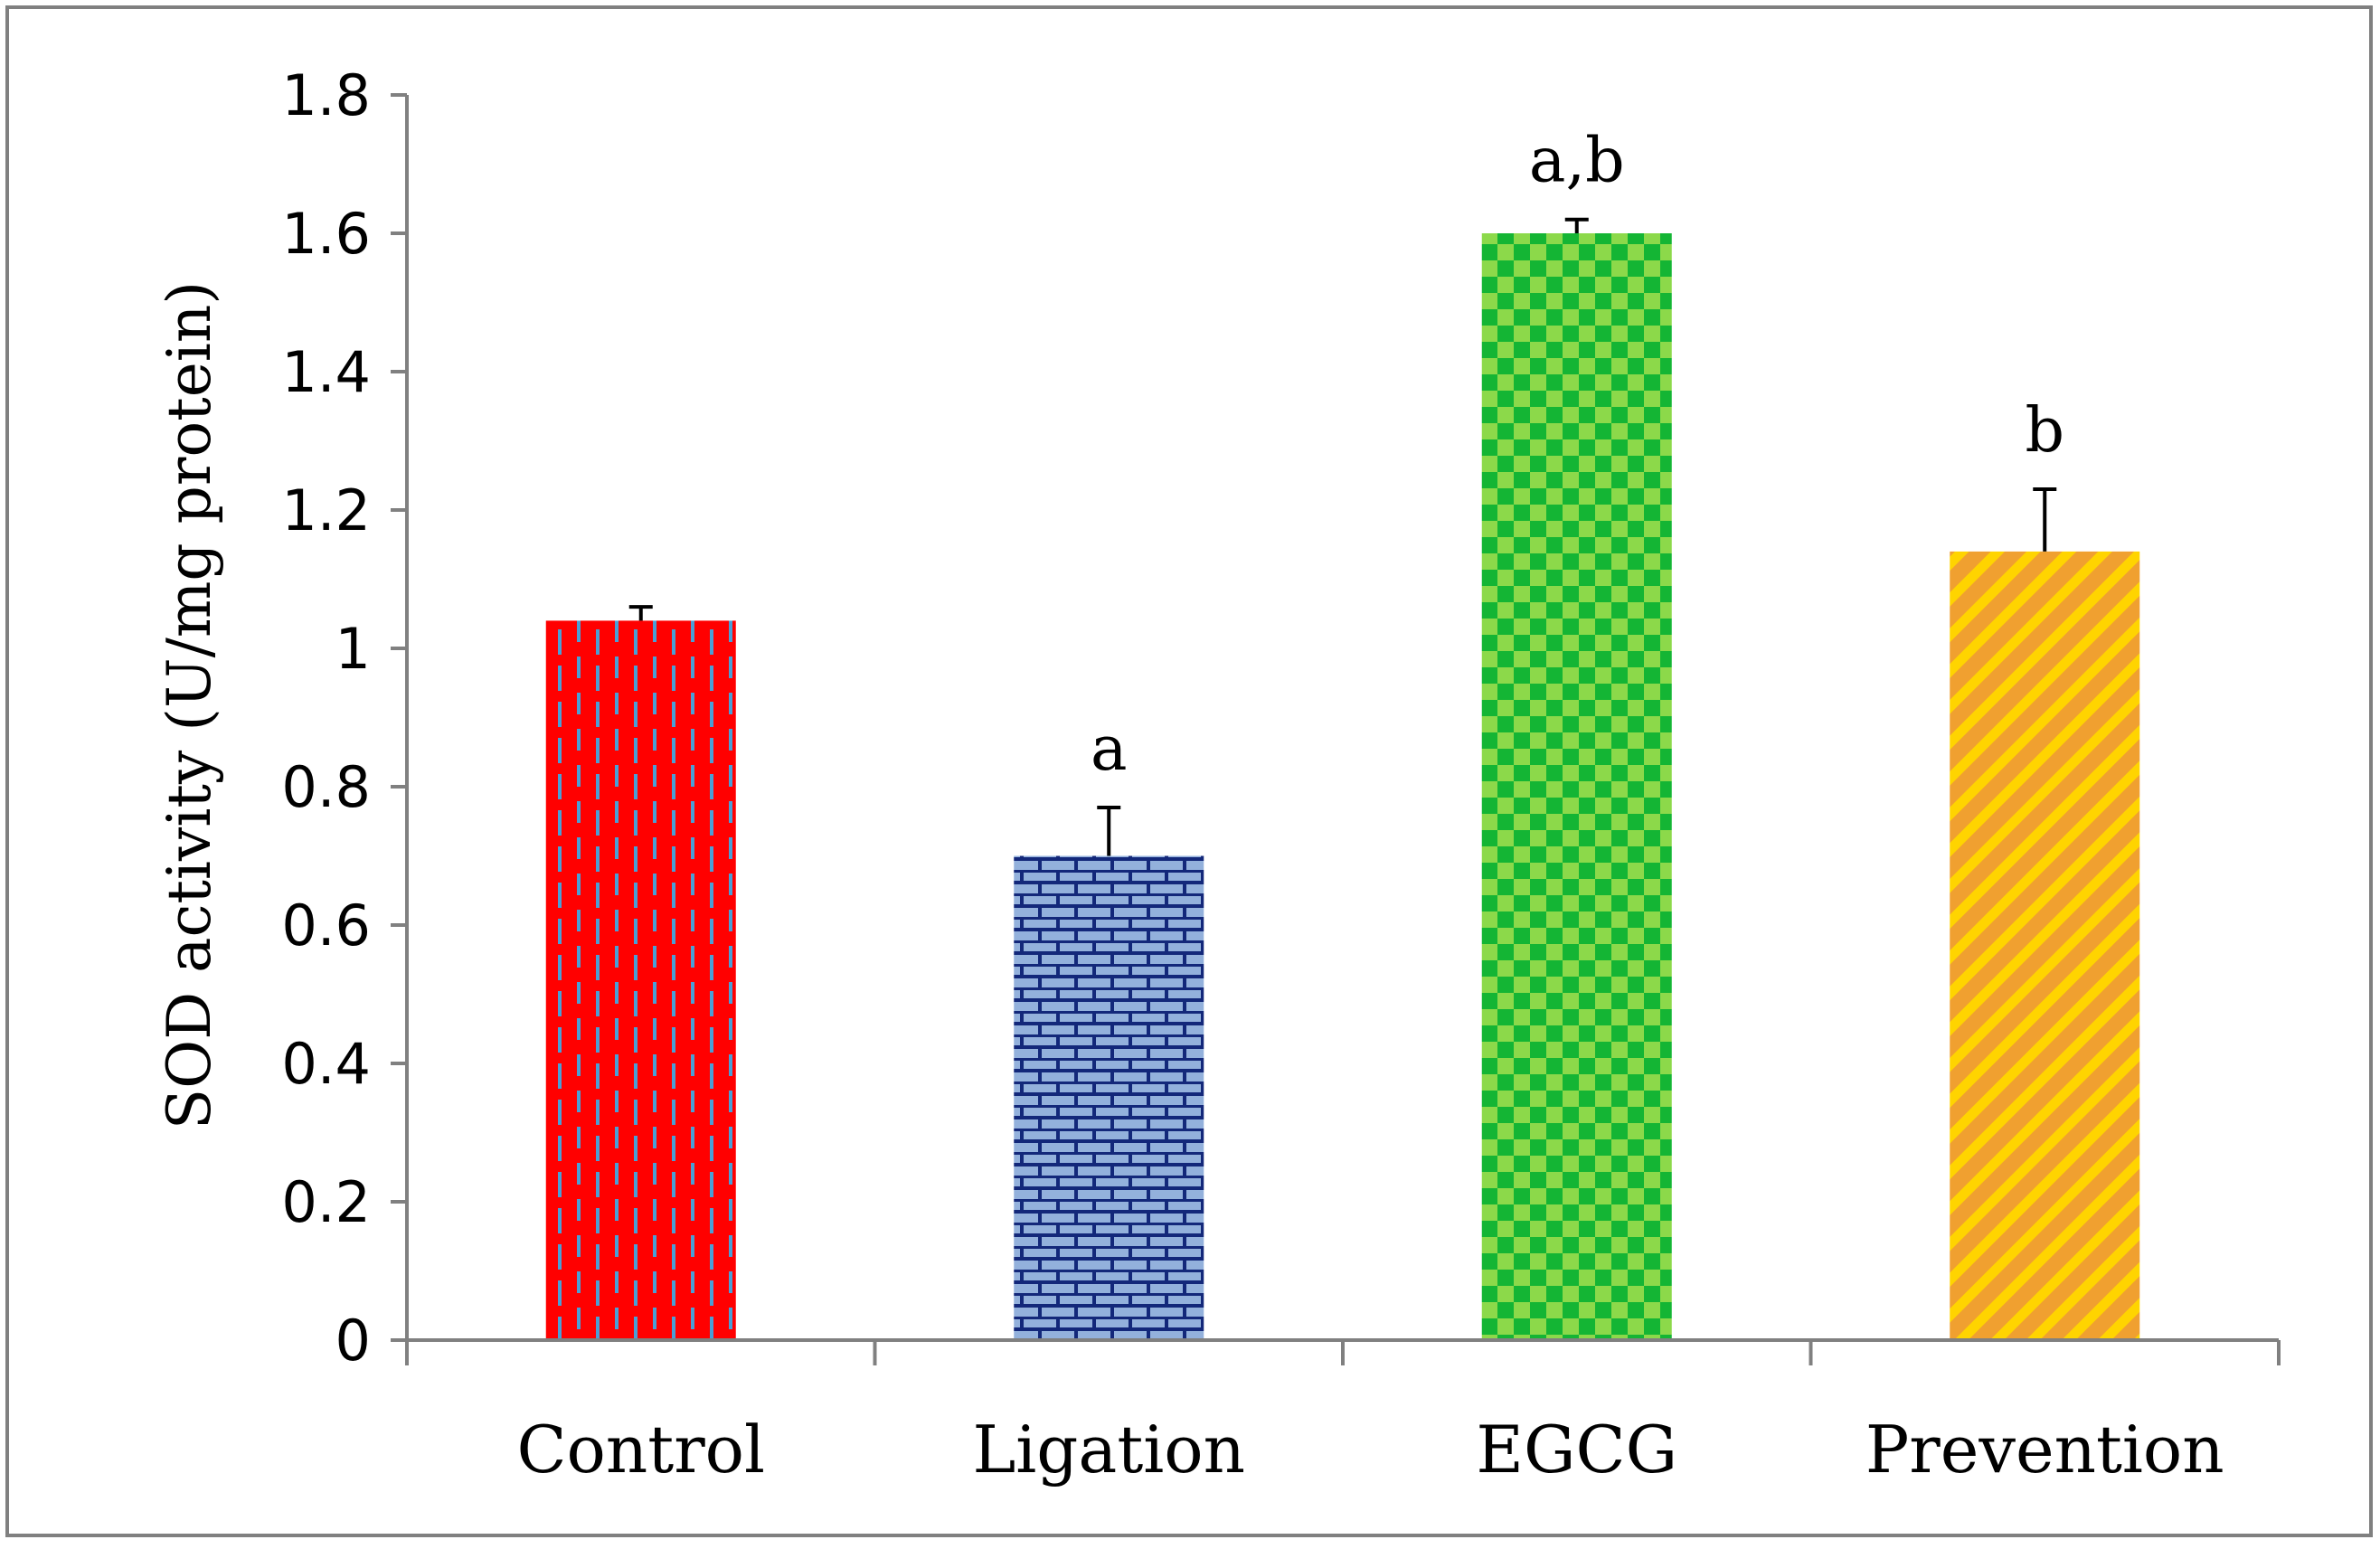 This screenshot has height=1549, width=2380. I want to click on y-tick-label: 0, so click(353, 1341).